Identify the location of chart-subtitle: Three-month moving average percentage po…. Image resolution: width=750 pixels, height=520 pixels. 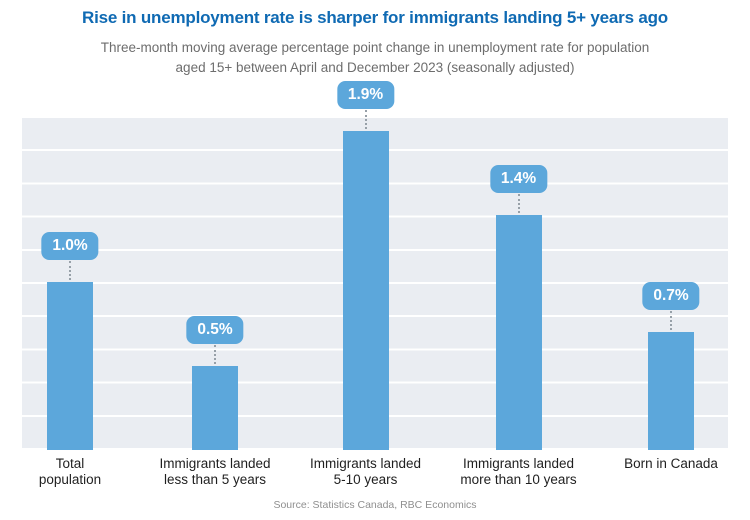
(375, 57).